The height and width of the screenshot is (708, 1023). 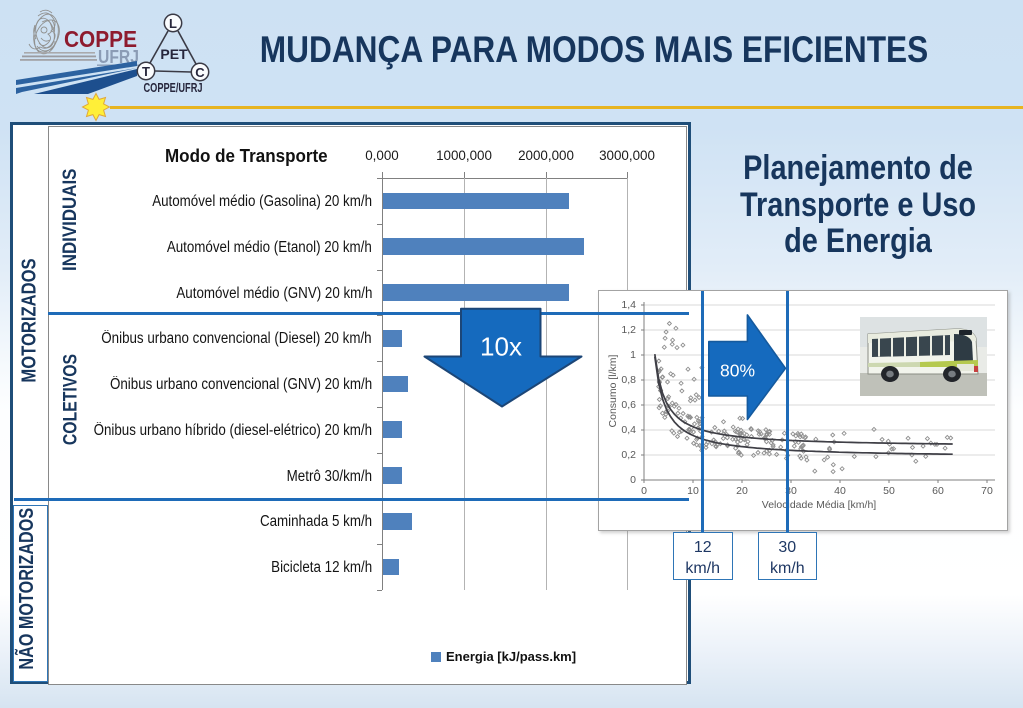 I want to click on svg-text: L, so click(x=173, y=23).